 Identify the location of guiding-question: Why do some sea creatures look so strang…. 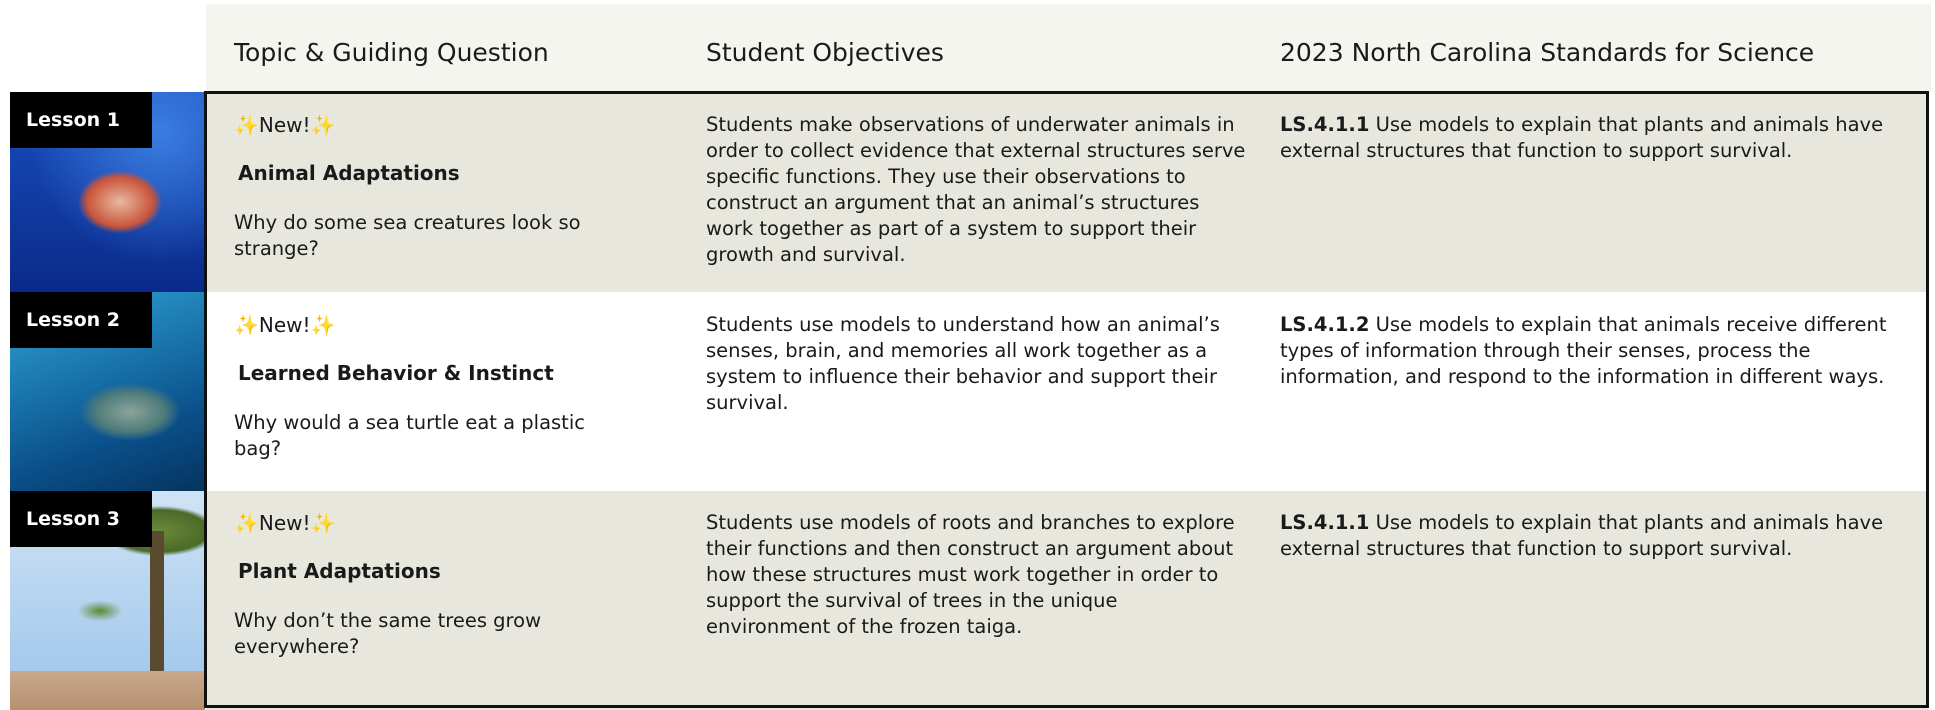
(407, 235).